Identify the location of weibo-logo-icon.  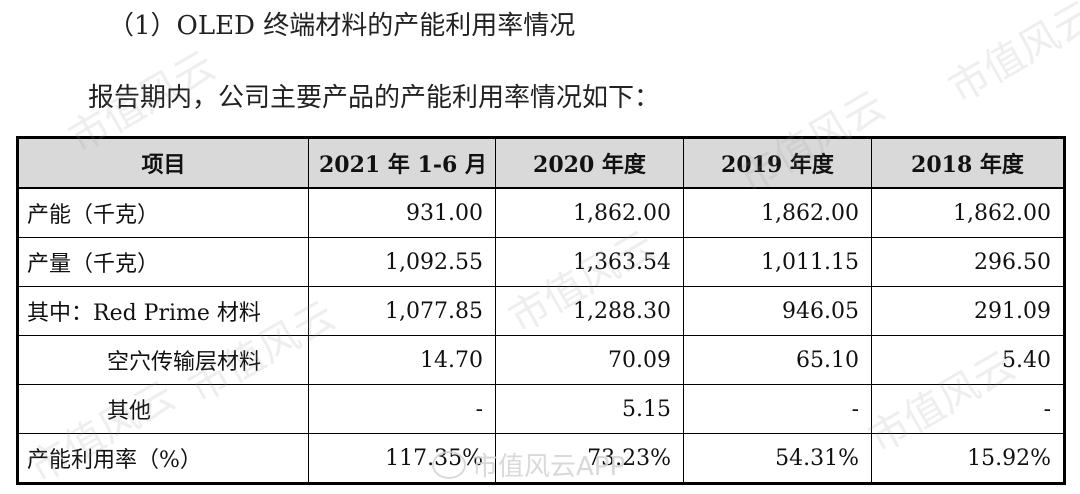
(449, 464).